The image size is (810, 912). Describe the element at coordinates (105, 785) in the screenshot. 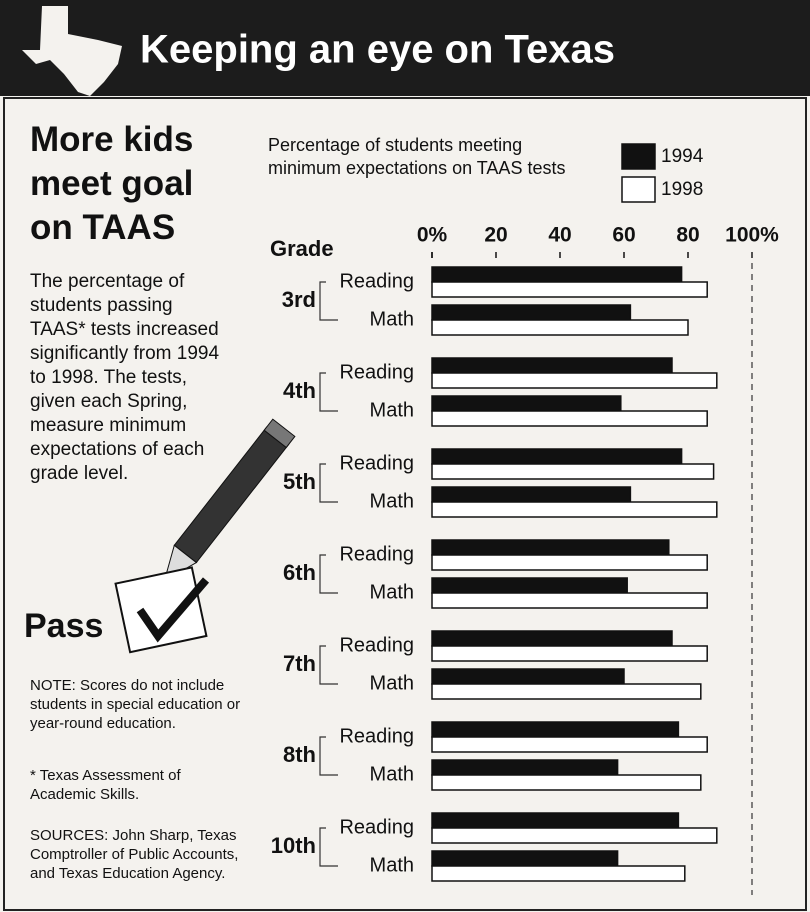

I see `footnote: * Texas Assessment of Academic Skills.` at that location.